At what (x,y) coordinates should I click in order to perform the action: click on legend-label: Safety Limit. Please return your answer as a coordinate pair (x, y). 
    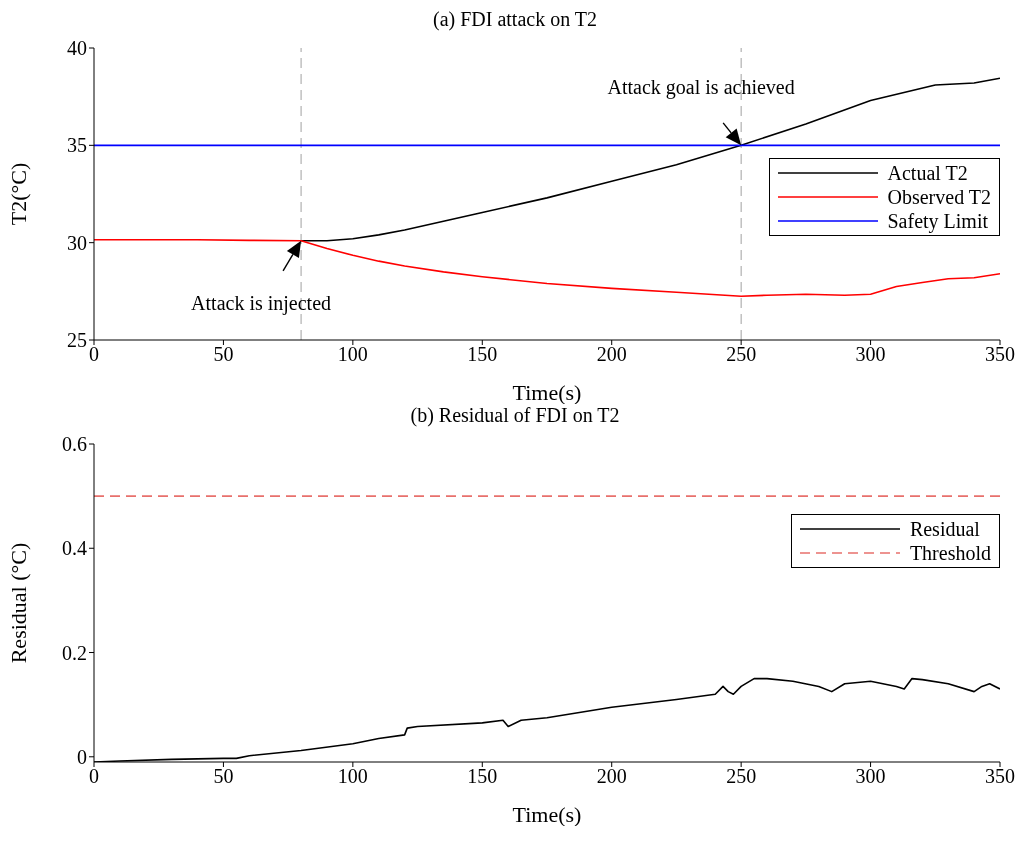
    Looking at the image, I should click on (938, 221).